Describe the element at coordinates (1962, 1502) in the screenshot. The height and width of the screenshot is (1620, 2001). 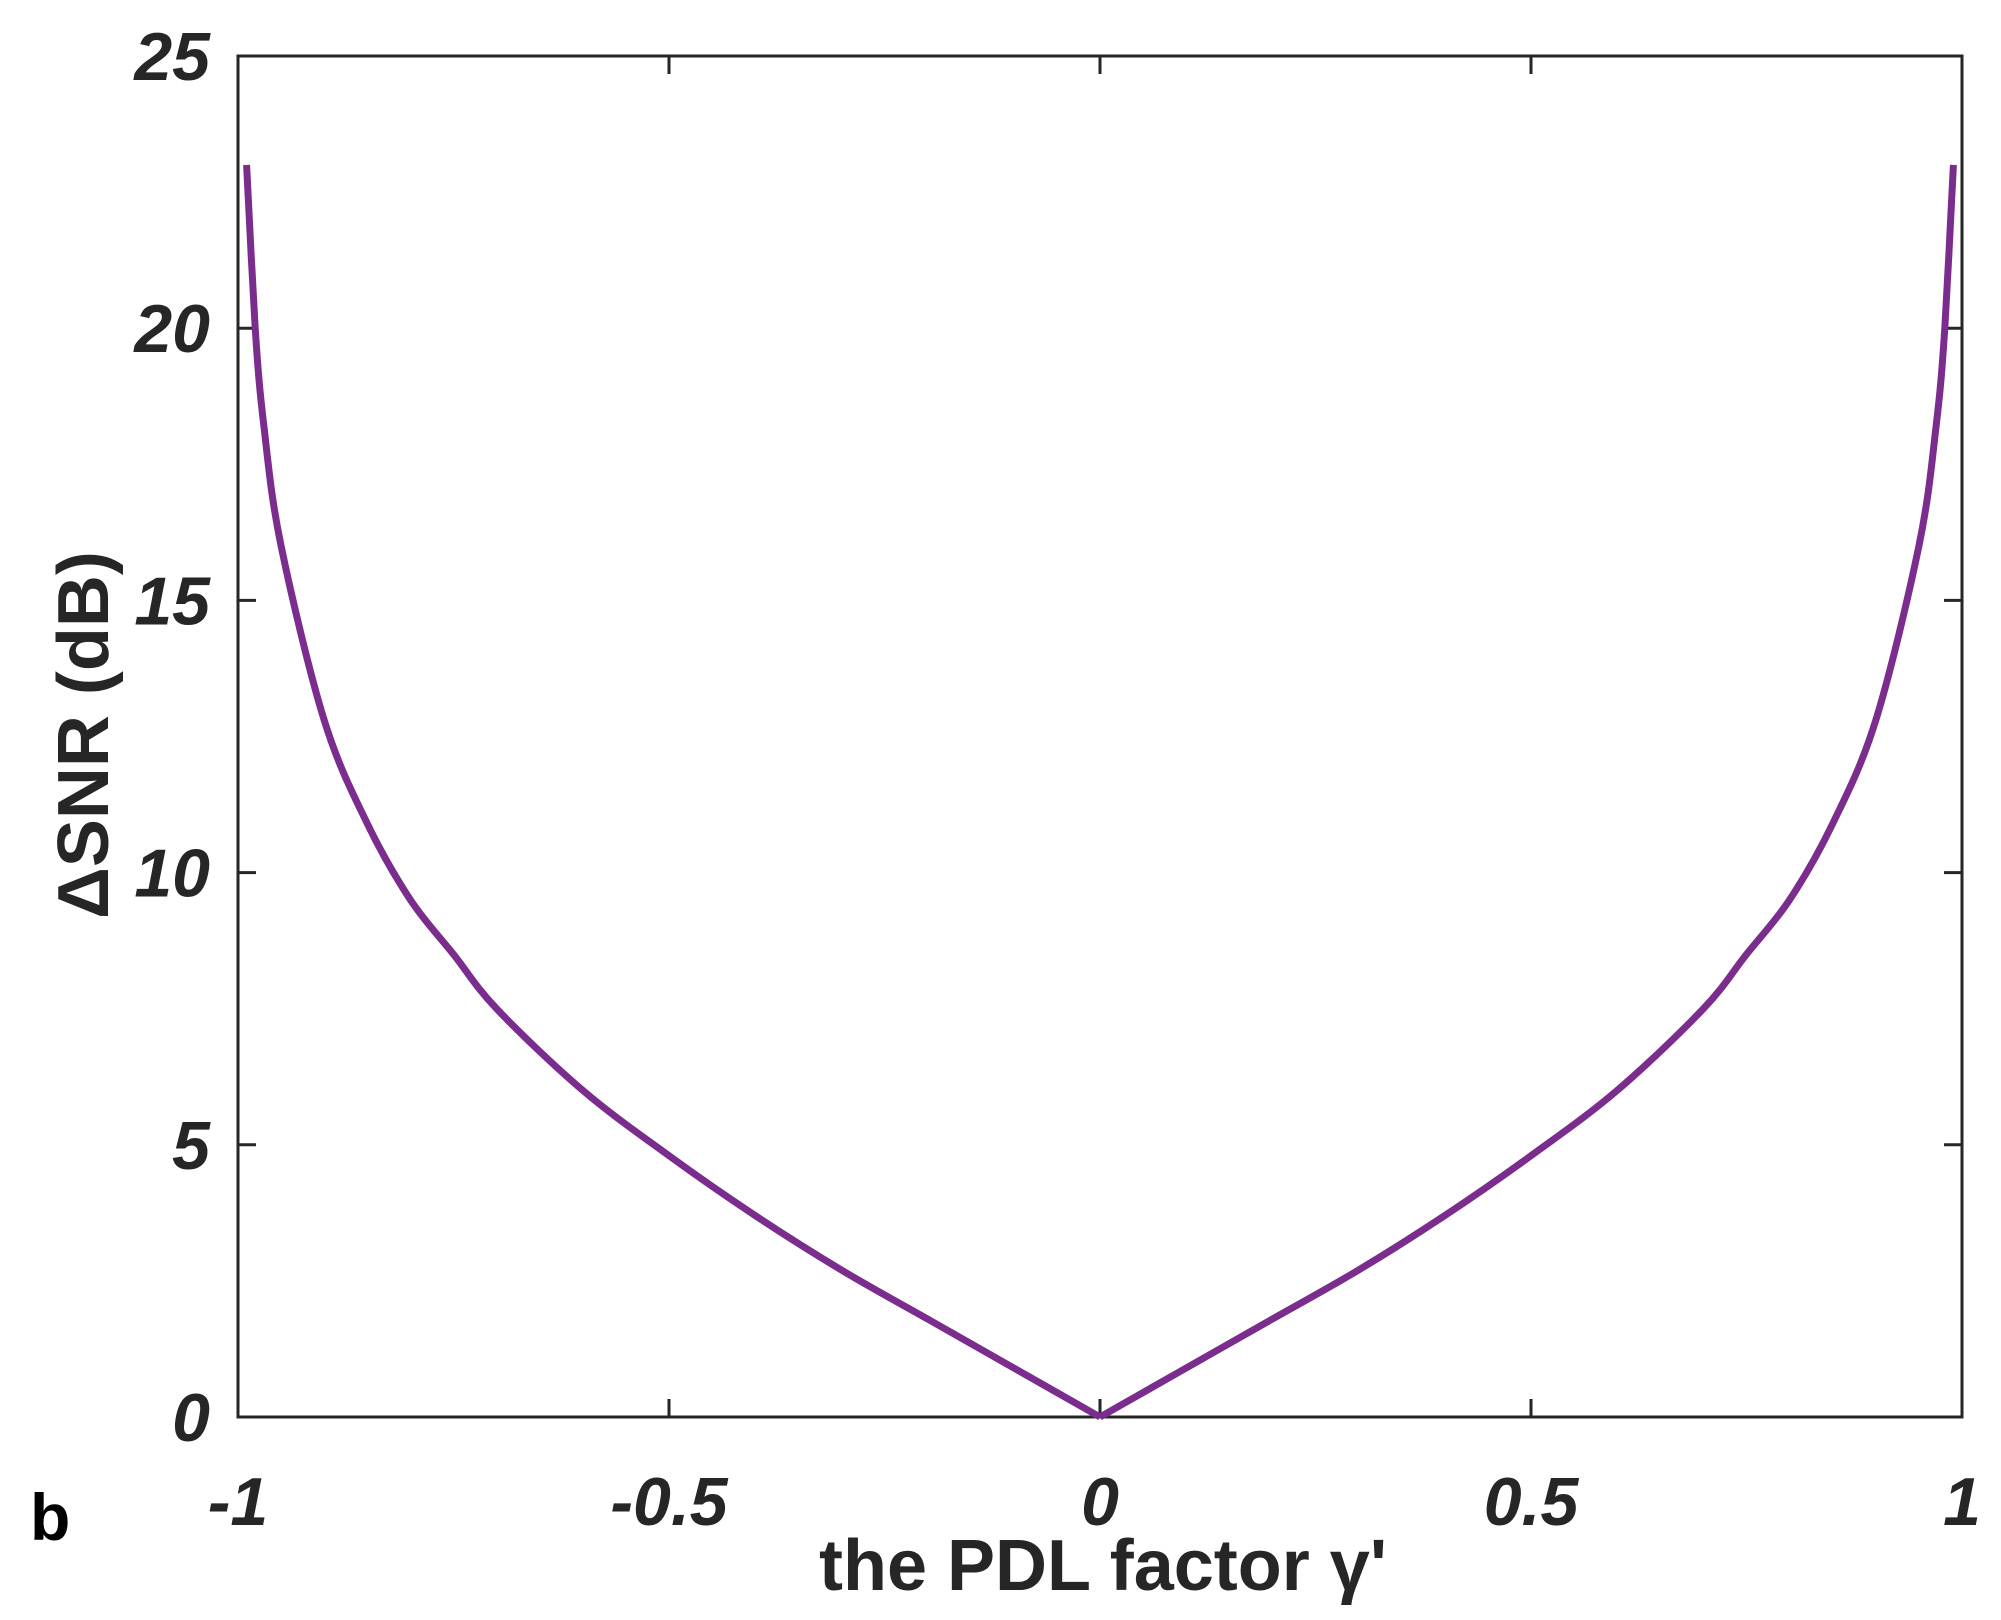
I see `x-tick-label: 1` at that location.